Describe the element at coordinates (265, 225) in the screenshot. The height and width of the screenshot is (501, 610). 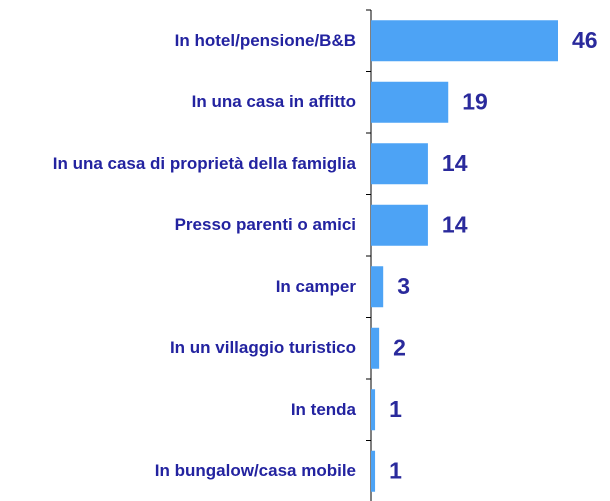
I see `category-label: Presso parenti o amici` at that location.